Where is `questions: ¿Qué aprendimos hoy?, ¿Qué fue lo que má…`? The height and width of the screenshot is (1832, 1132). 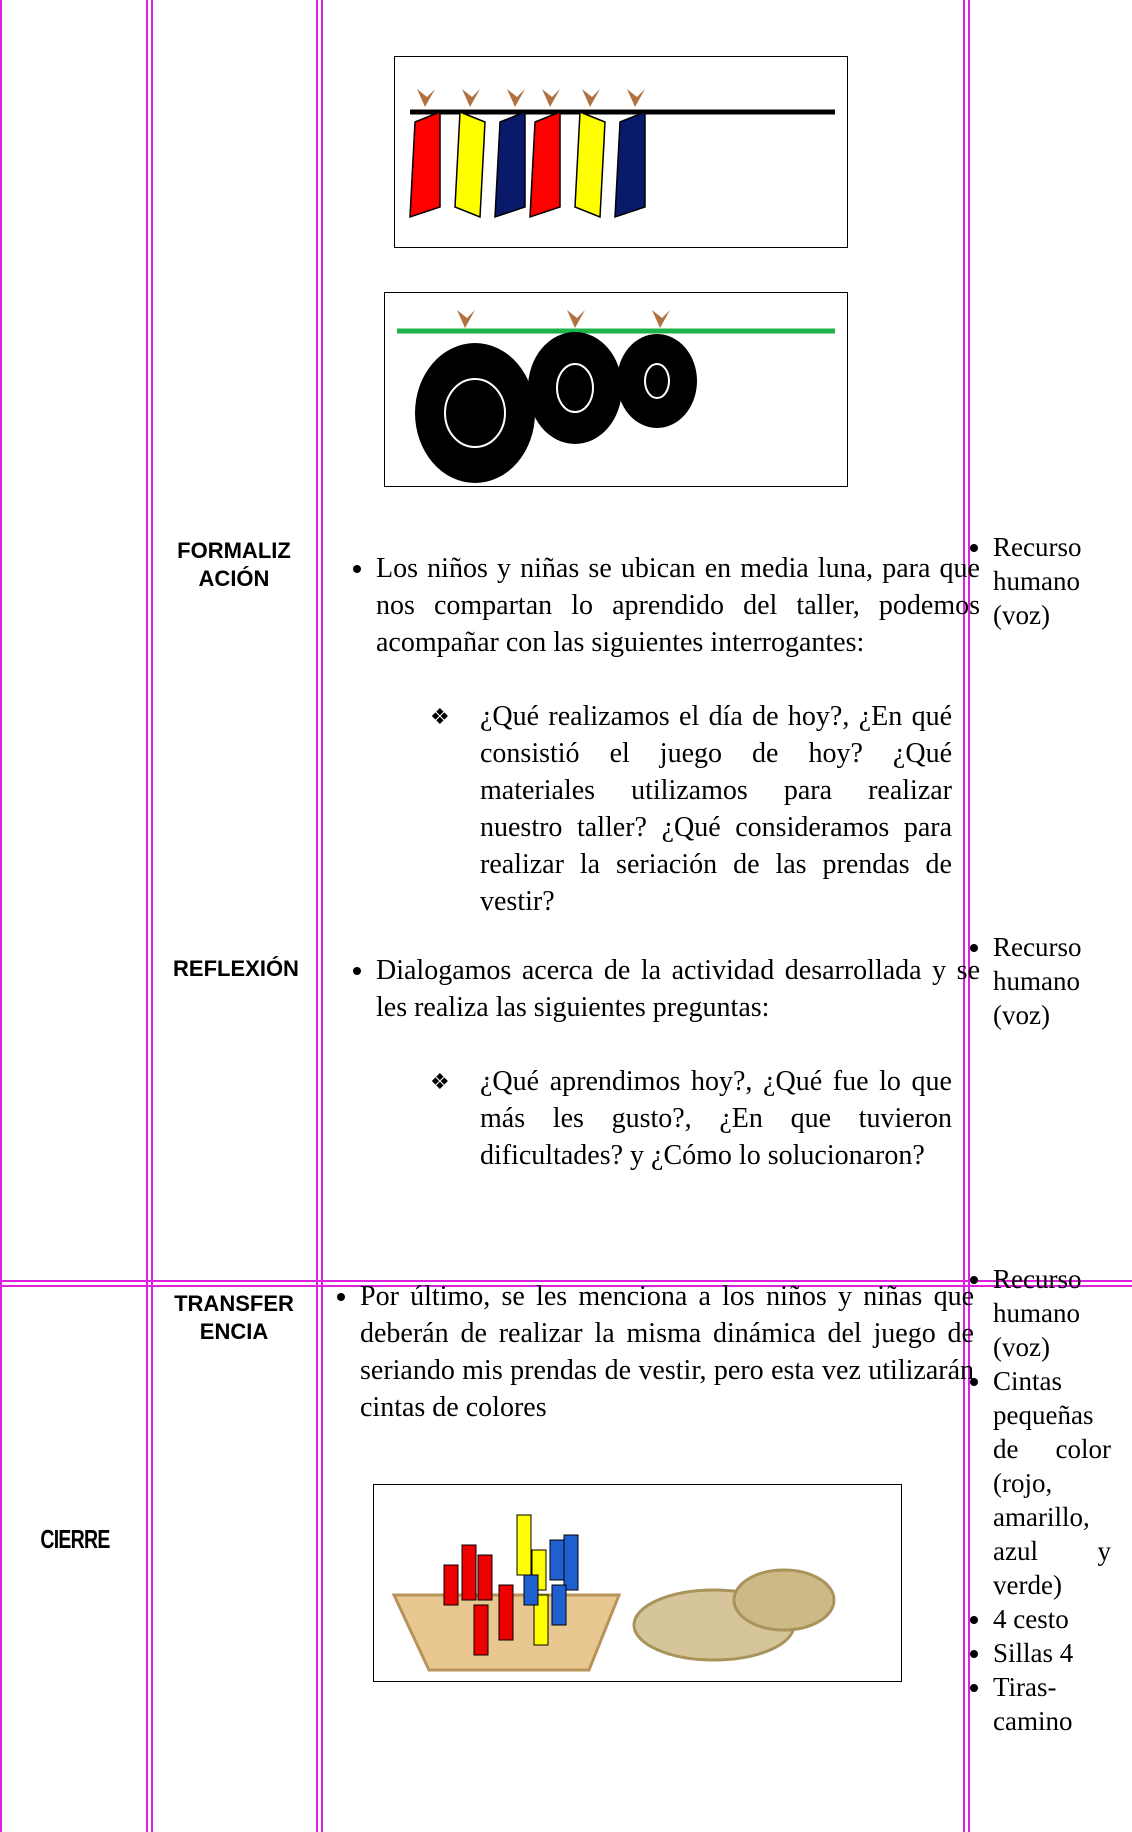 questions: ¿Qué aprendimos hoy?, ¿Qué fue lo que má… is located at coordinates (691, 1118).